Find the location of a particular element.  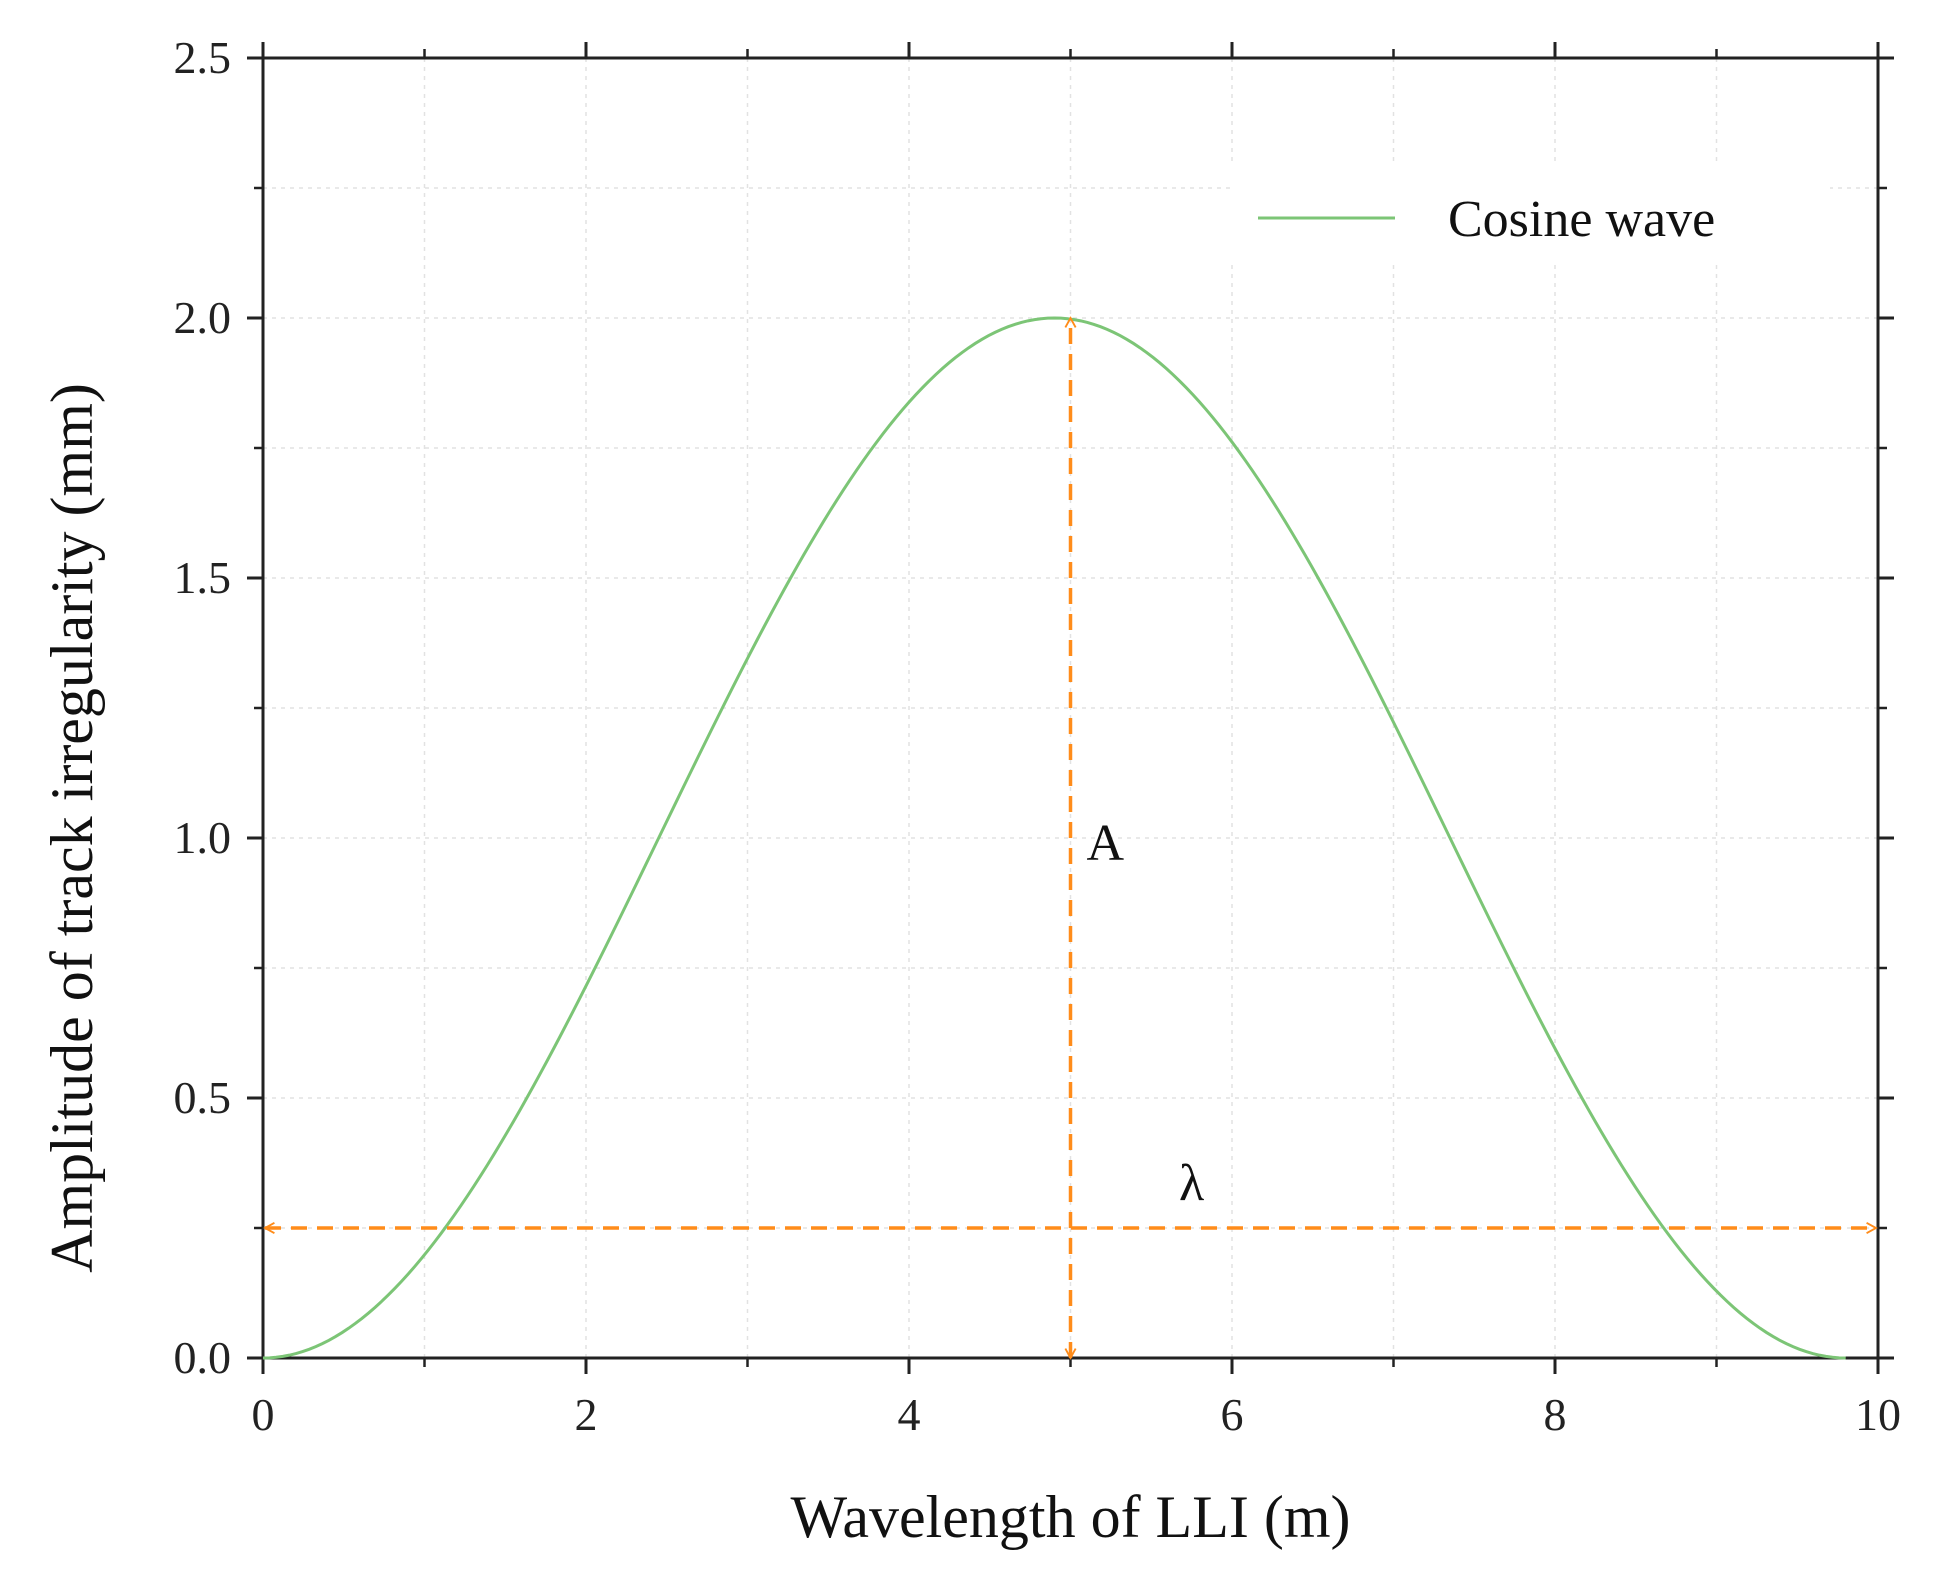

amplitude-label: A is located at coordinates (1106, 843).